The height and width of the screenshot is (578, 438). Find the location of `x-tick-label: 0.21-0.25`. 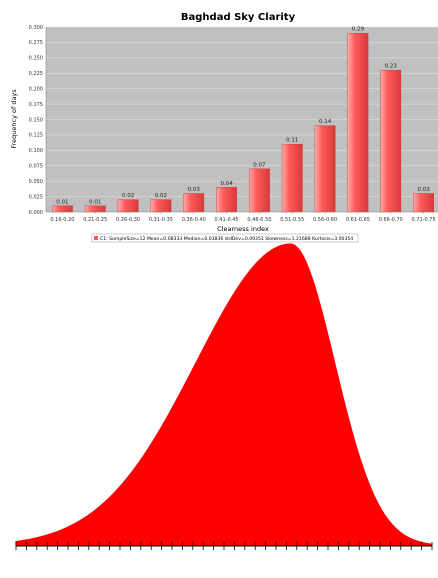

x-tick-label: 0.21-0.25 is located at coordinates (95, 220).